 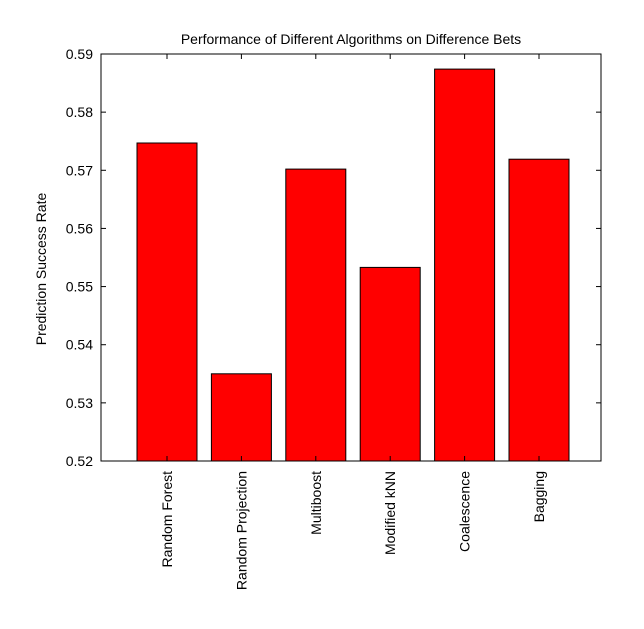 What do you see at coordinates (390, 513) in the screenshot?
I see `x-tick-label: Modified kNN` at bounding box center [390, 513].